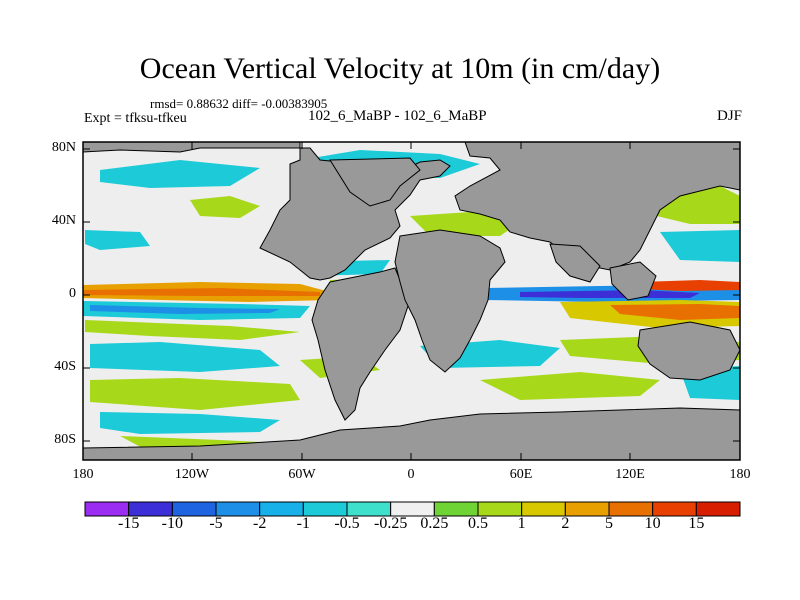 The height and width of the screenshot is (600, 800). Describe the element at coordinates (117, 240) in the screenshot. I see `northeast-pacific-negative` at that location.